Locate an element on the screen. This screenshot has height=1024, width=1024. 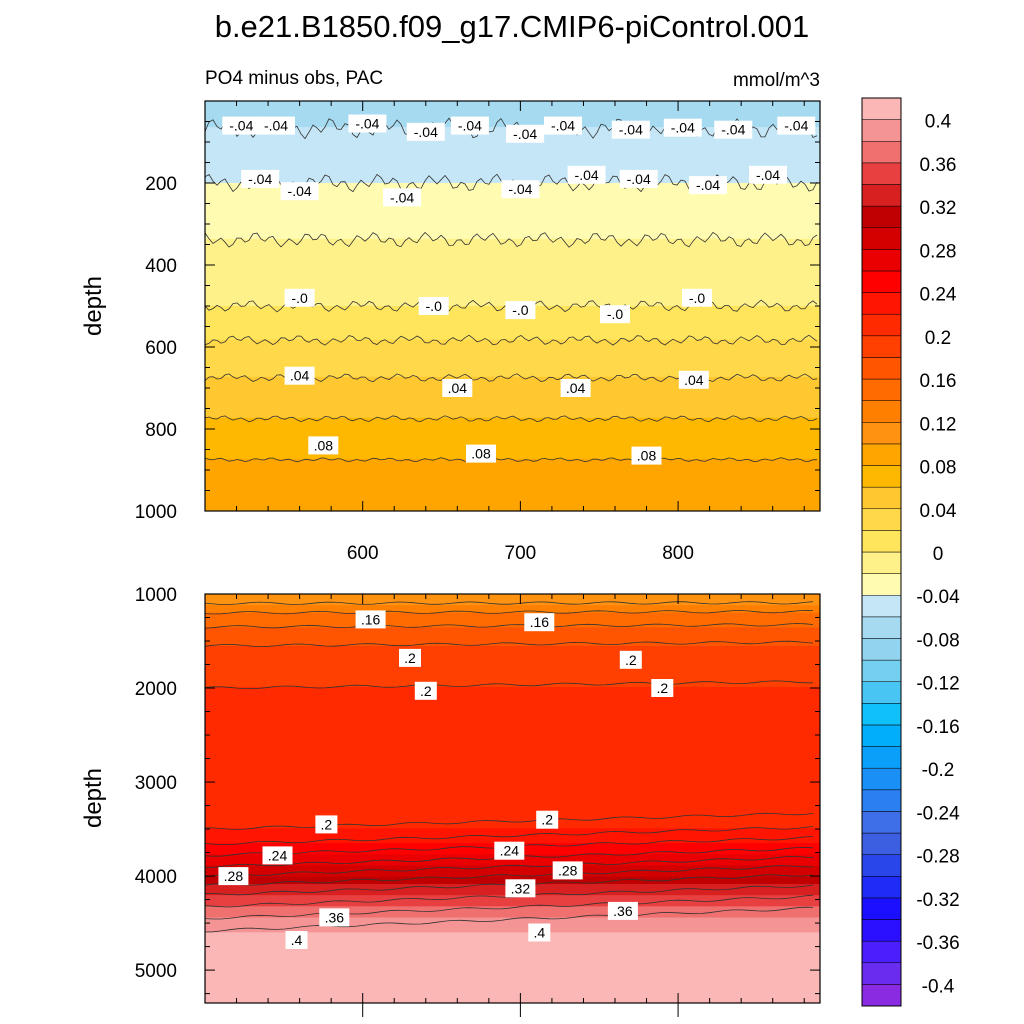
top-contour-label-text: -.0 is located at coordinates (299, 298).